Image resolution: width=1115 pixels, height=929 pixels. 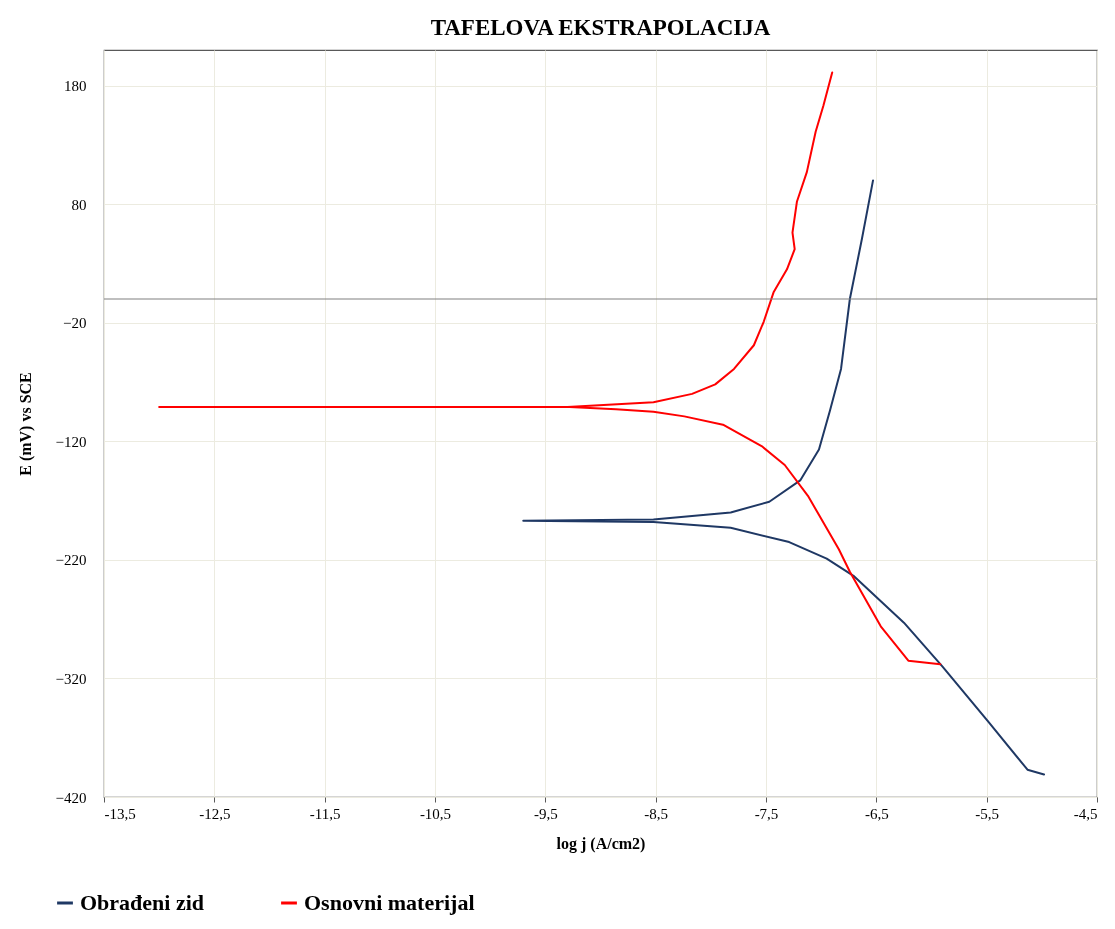 What do you see at coordinates (75, 86) in the screenshot?
I see `y-tick-label: 180` at bounding box center [75, 86].